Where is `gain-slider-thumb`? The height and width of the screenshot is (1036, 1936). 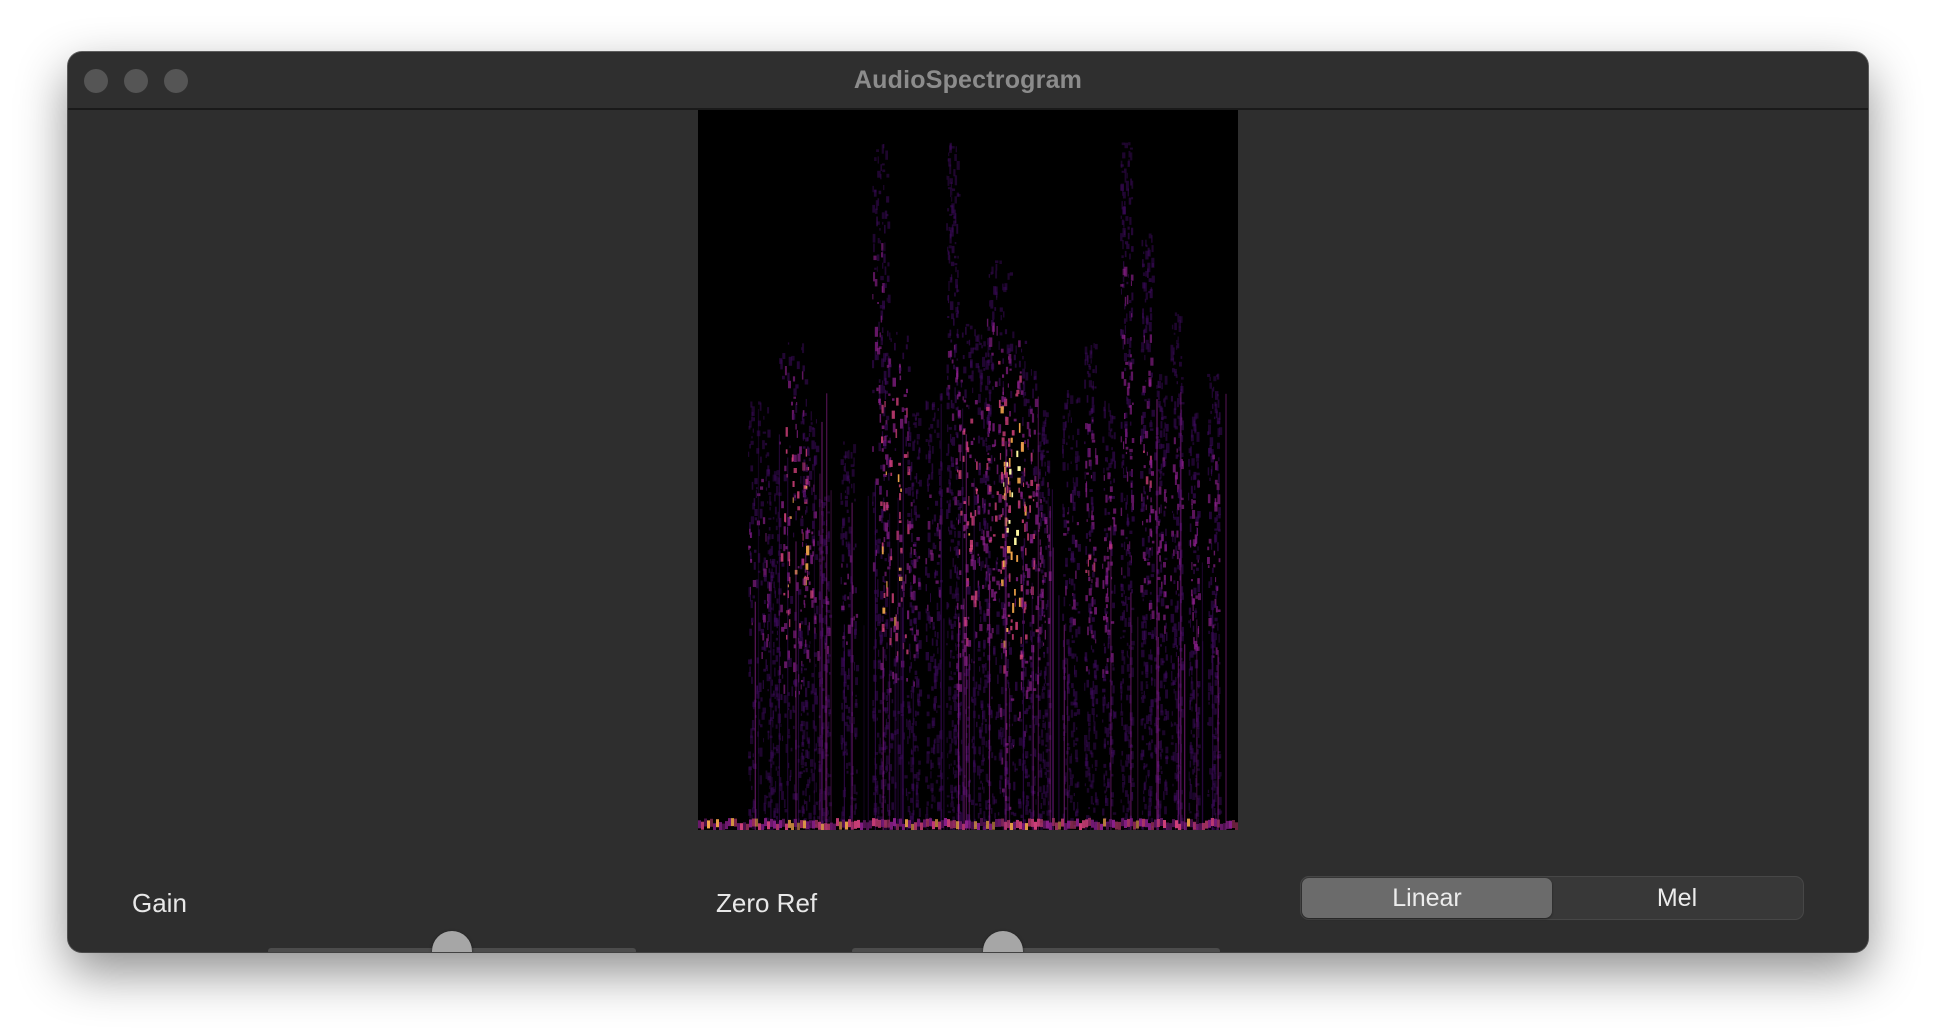
gain-slider-thumb is located at coordinates (452, 941).